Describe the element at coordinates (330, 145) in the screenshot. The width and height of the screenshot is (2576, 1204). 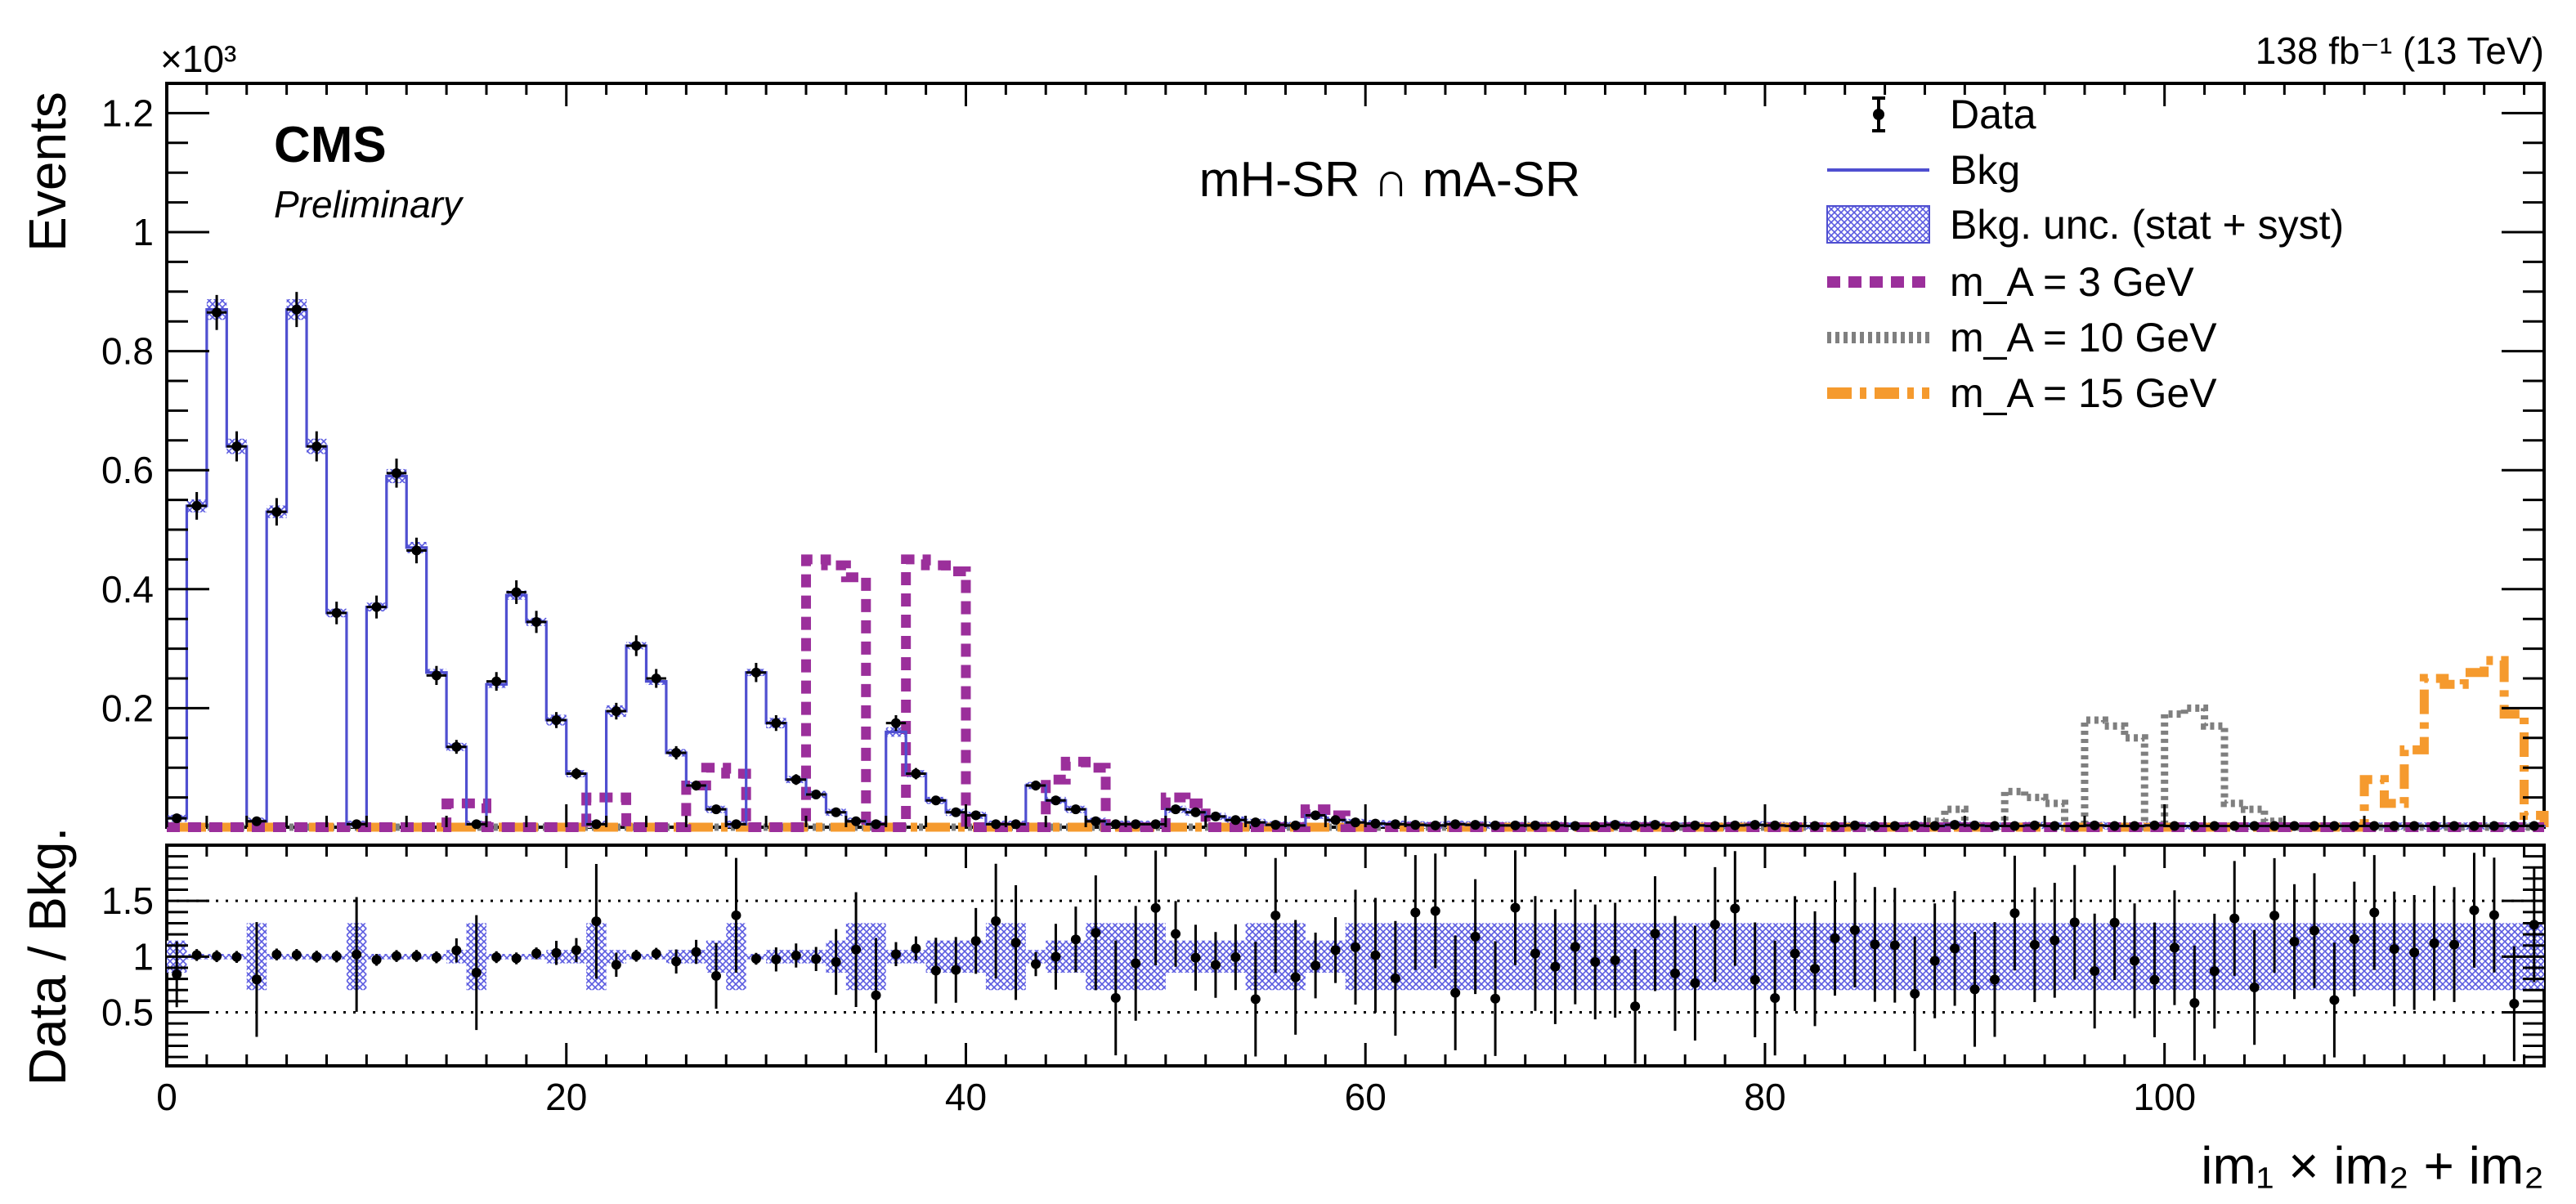
I see `cms-label: CMS` at that location.